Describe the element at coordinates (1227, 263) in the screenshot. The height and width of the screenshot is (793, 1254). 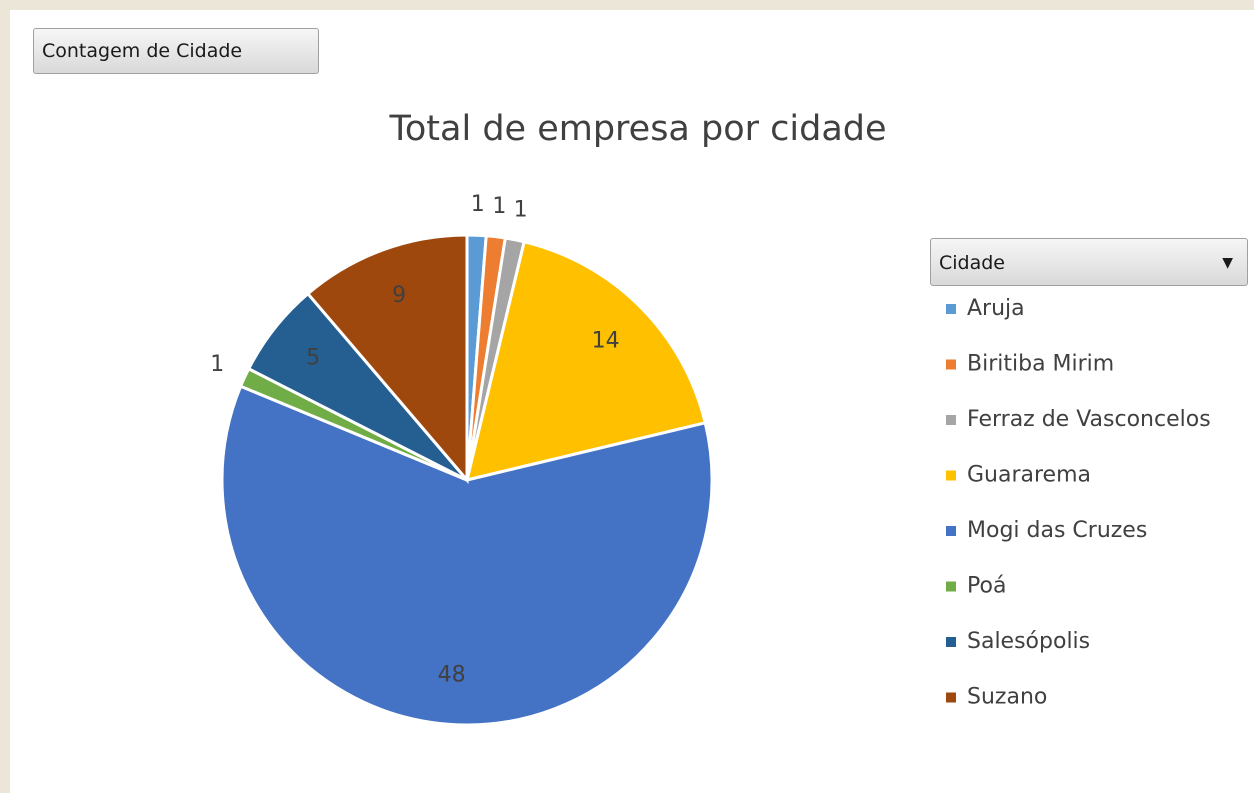
I see `dropdown-arrow: ▼` at that location.